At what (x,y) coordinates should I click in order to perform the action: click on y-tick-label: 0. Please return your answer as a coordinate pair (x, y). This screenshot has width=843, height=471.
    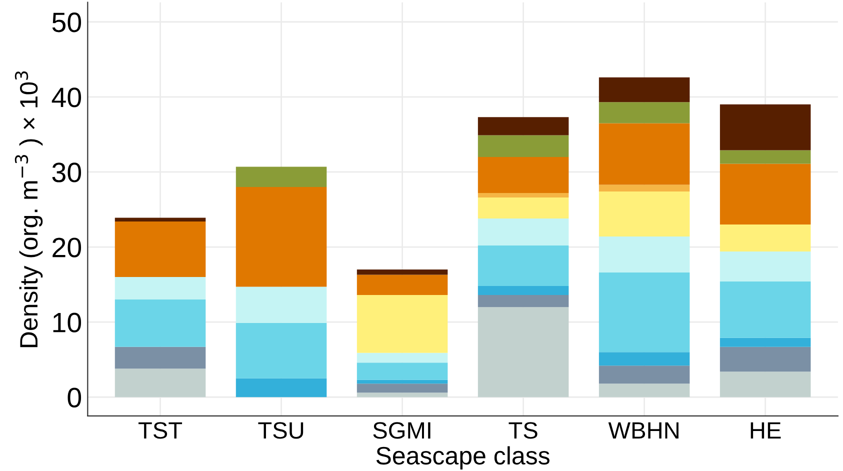
    Looking at the image, I should click on (75, 398).